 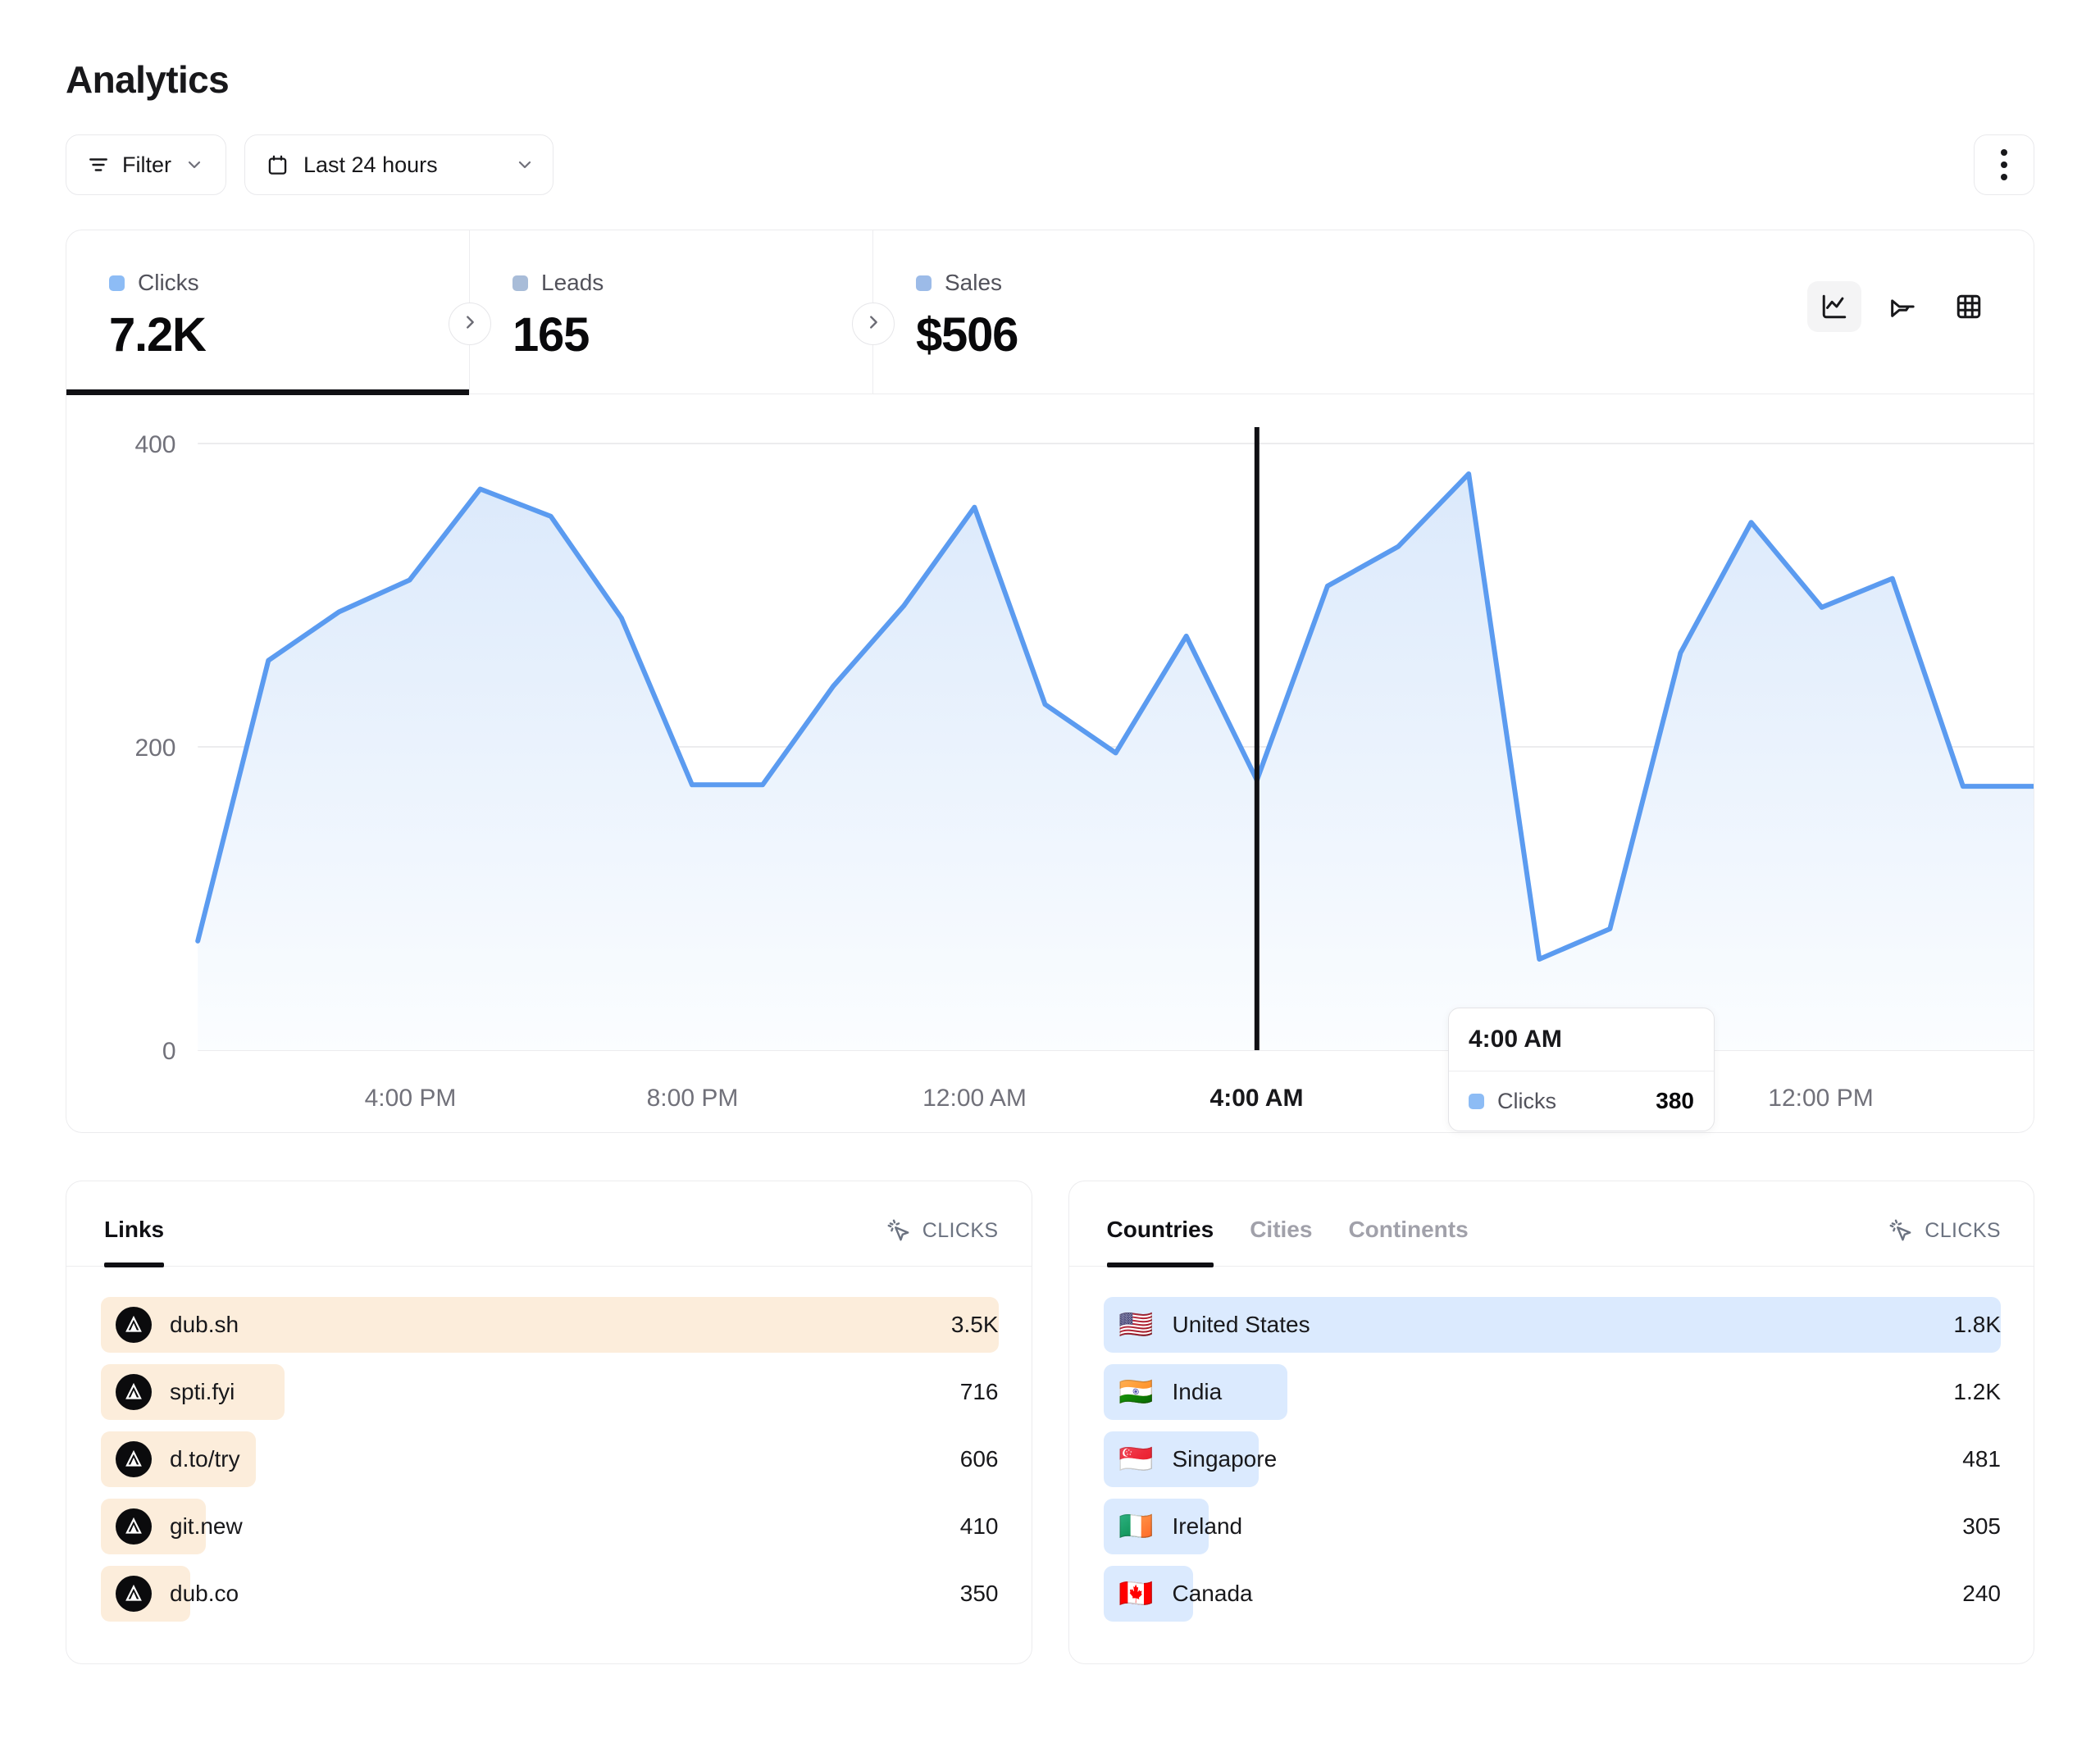 I want to click on row-value: 1.2K, so click(x=1977, y=1391).